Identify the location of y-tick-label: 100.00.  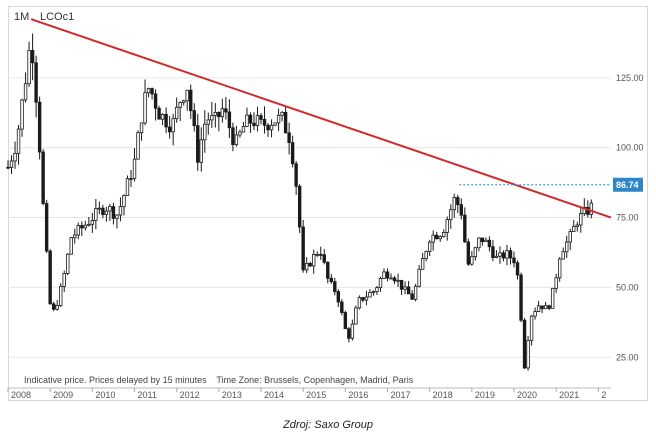
(630, 148).